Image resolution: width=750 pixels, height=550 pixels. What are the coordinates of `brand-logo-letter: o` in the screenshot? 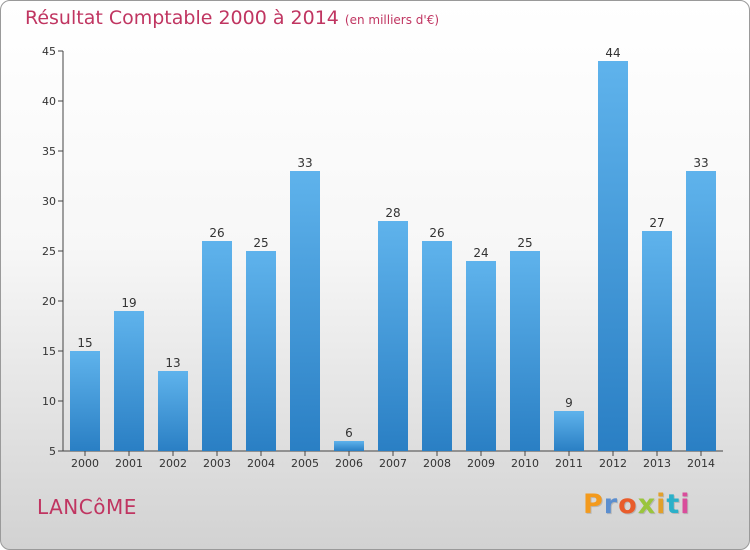 It's located at (628, 504).